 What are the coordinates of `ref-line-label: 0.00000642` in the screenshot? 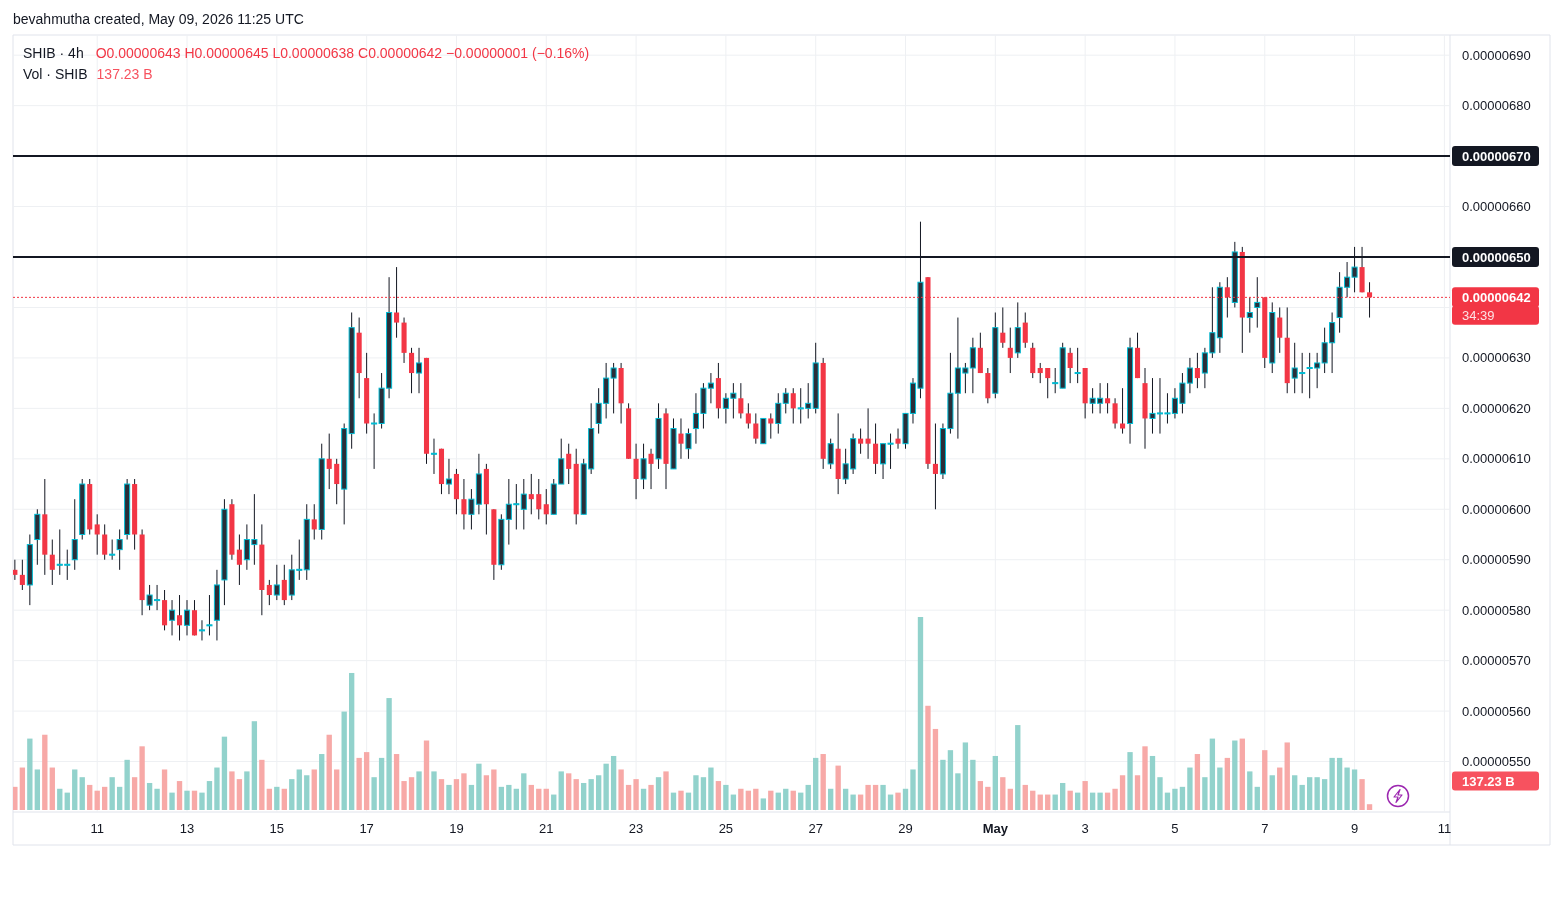 It's located at (1496, 297).